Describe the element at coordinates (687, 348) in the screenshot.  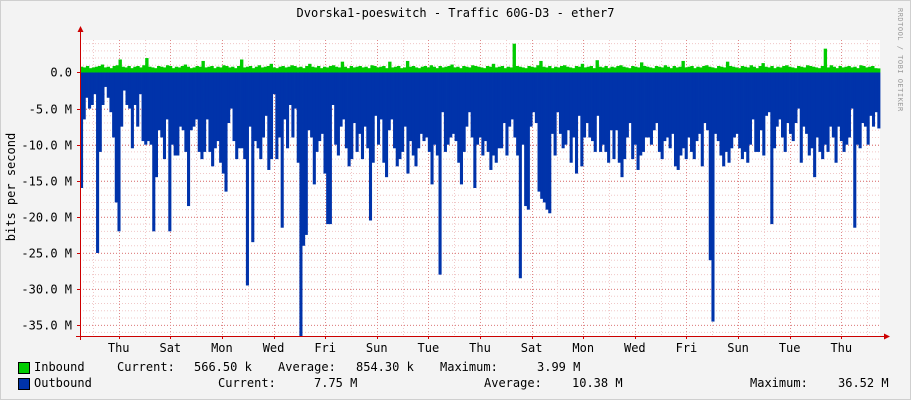
I see `x-tick-label: Fri` at that location.